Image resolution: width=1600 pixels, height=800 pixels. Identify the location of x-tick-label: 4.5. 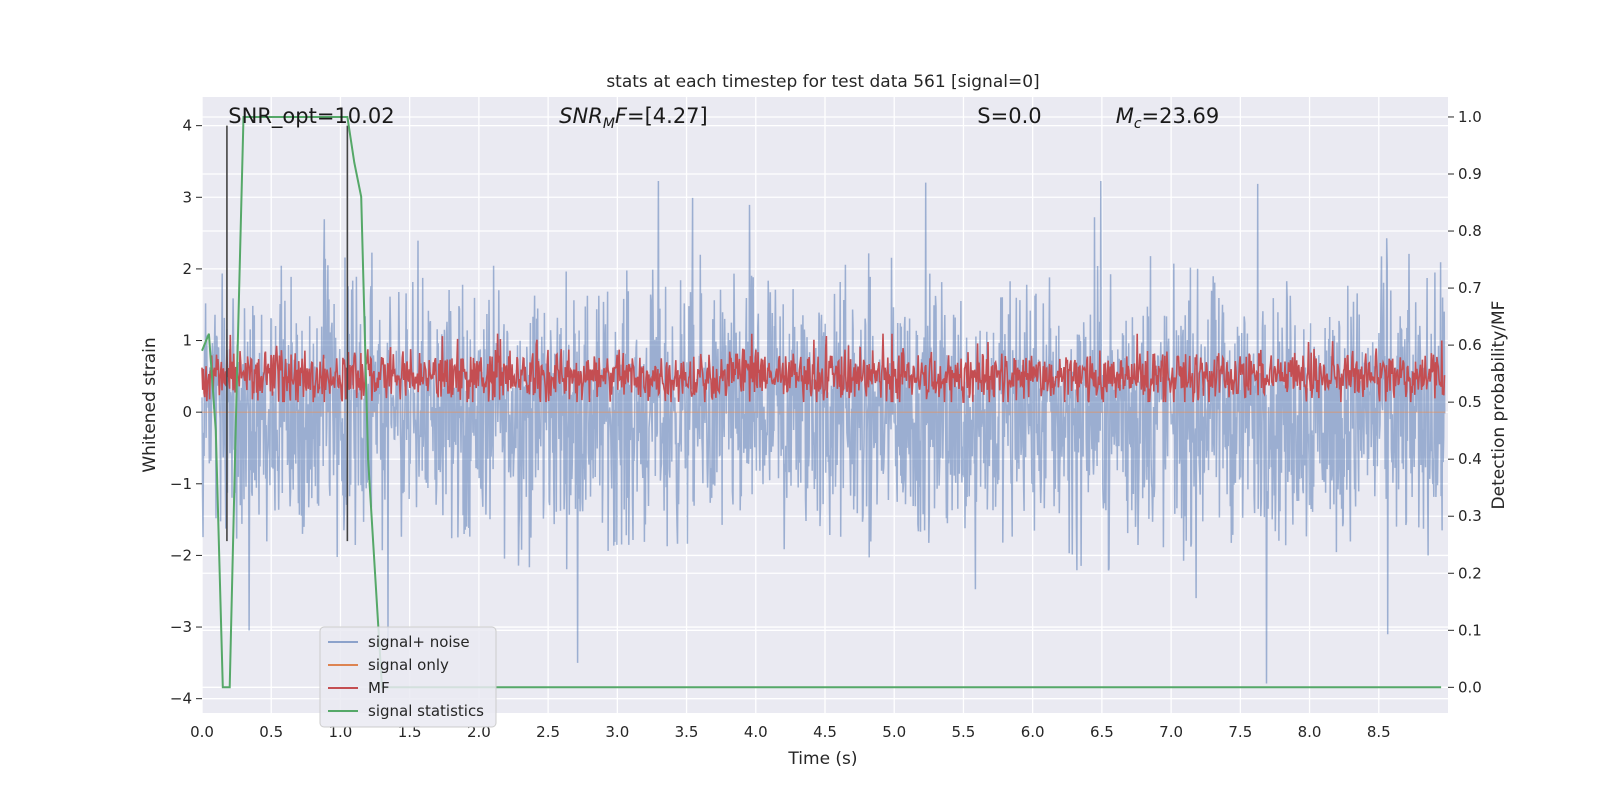
(825, 732).